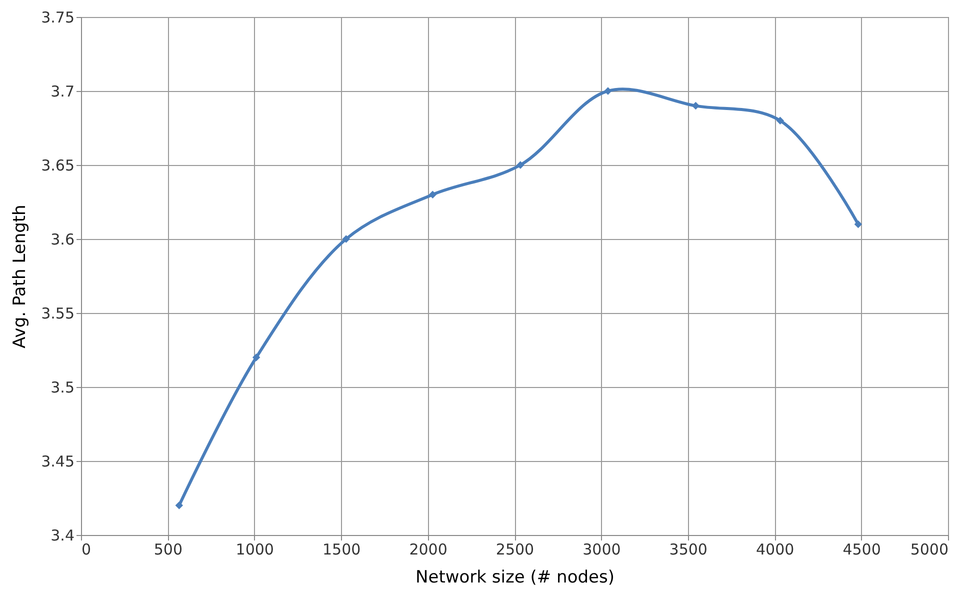 This screenshot has width=974, height=590. What do you see at coordinates (62, 387) in the screenshot?
I see `y-tick-label: 3.5` at bounding box center [62, 387].